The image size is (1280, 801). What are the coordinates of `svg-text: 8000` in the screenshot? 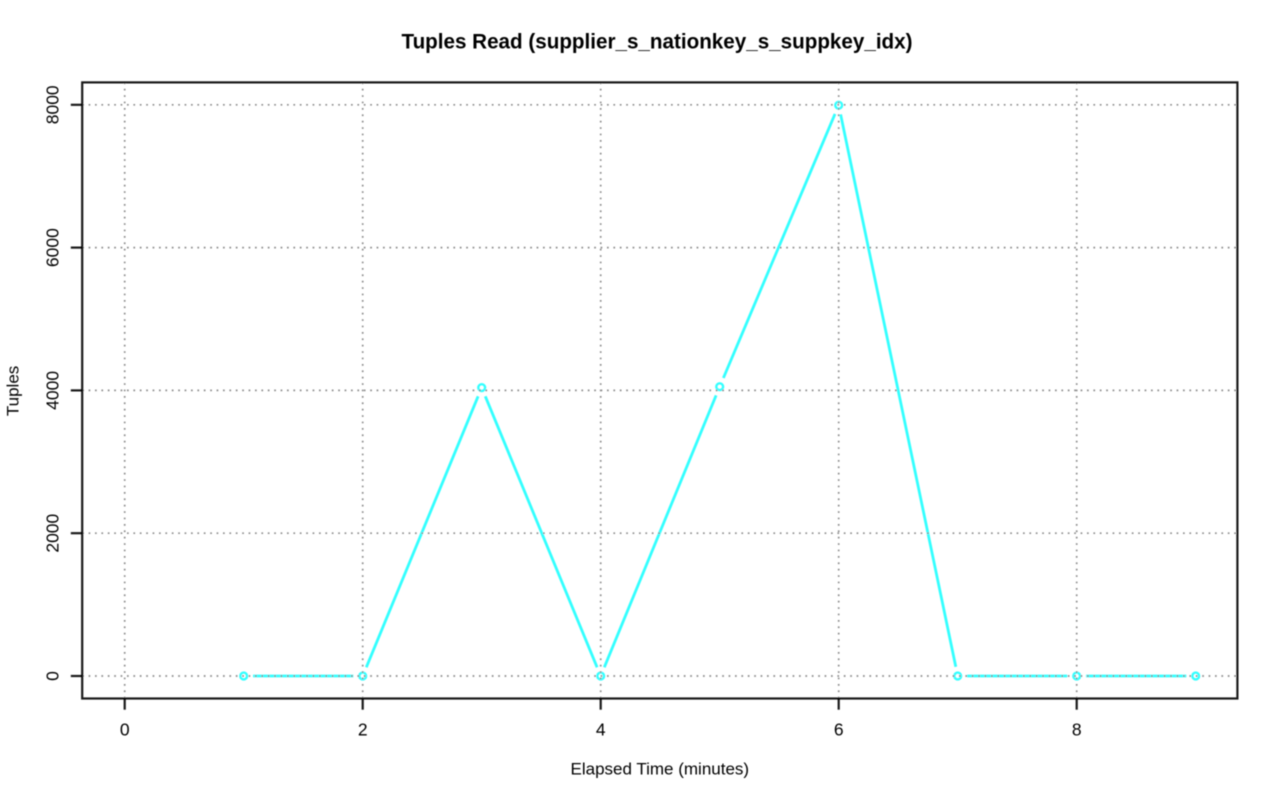 It's located at (53, 104).